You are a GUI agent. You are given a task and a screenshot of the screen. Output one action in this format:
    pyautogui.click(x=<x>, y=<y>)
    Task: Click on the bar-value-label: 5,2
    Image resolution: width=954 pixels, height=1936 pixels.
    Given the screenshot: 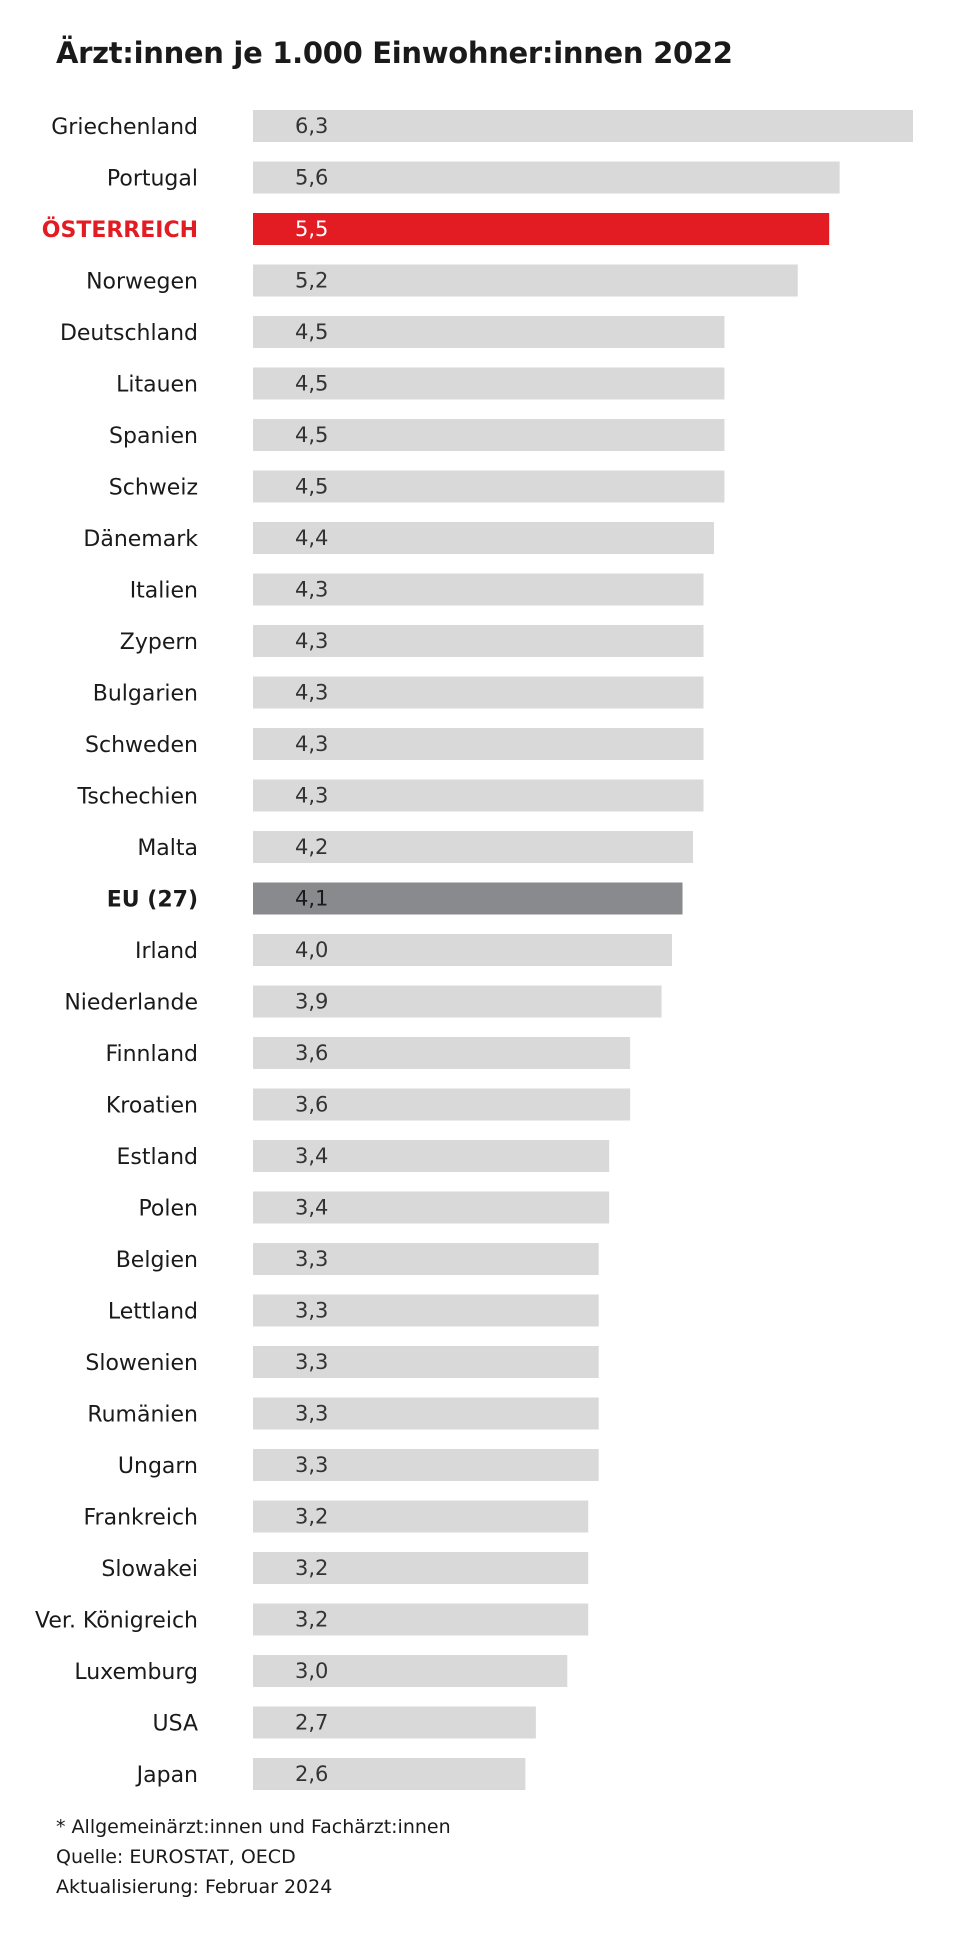 What is the action you would take?
    pyautogui.click(x=311, y=281)
    